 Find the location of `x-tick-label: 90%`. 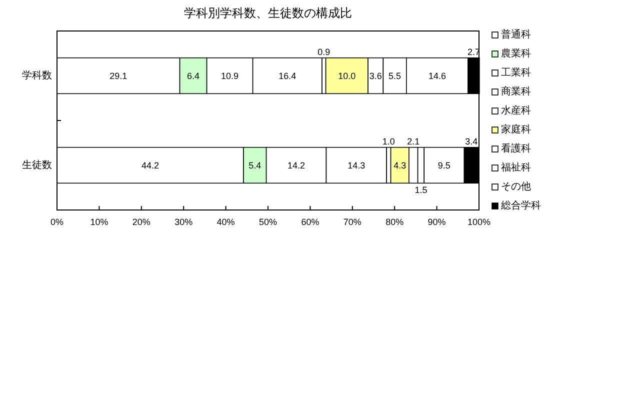

x-tick-label: 90% is located at coordinates (437, 222).